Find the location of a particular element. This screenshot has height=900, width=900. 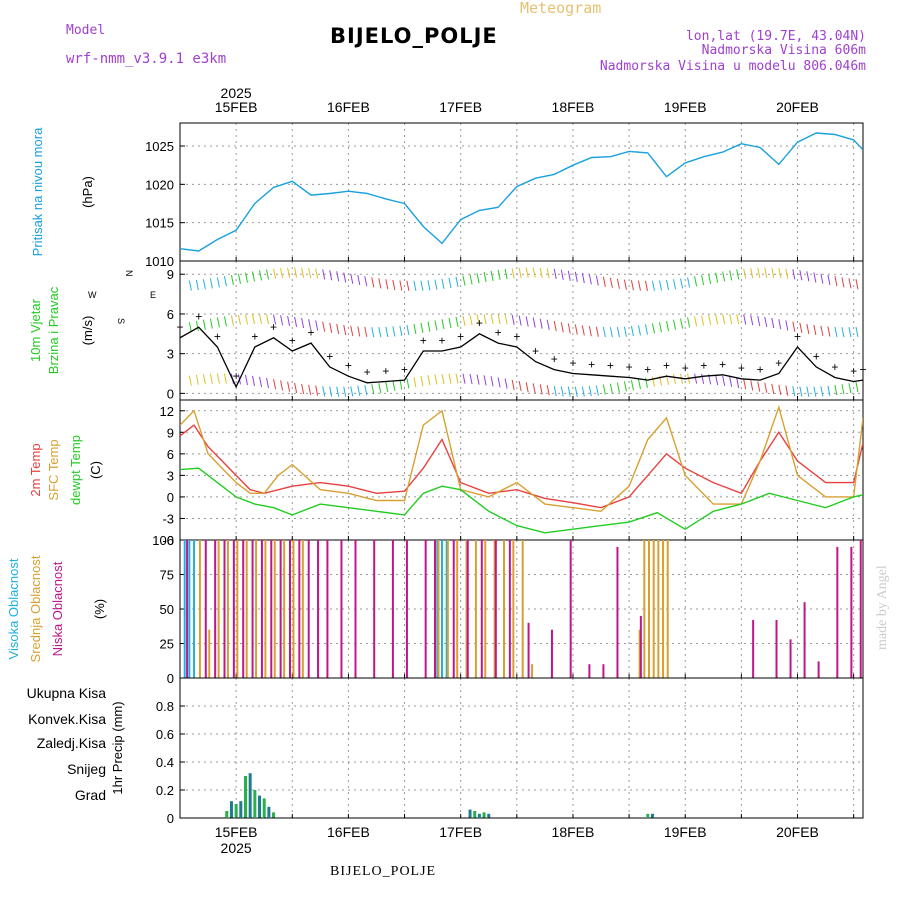

y-tick-label: 75 is located at coordinates (167, 575).